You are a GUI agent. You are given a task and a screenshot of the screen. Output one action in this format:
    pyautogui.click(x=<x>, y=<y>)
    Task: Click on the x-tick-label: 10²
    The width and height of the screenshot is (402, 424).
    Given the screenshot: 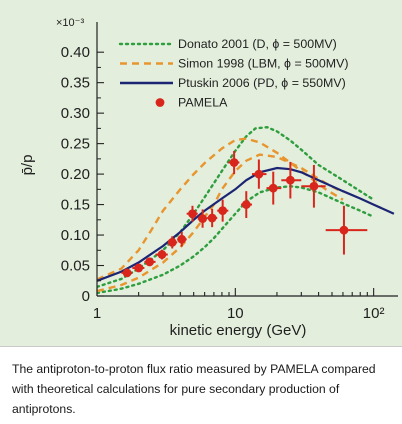 What is the action you would take?
    pyautogui.click(x=374, y=313)
    